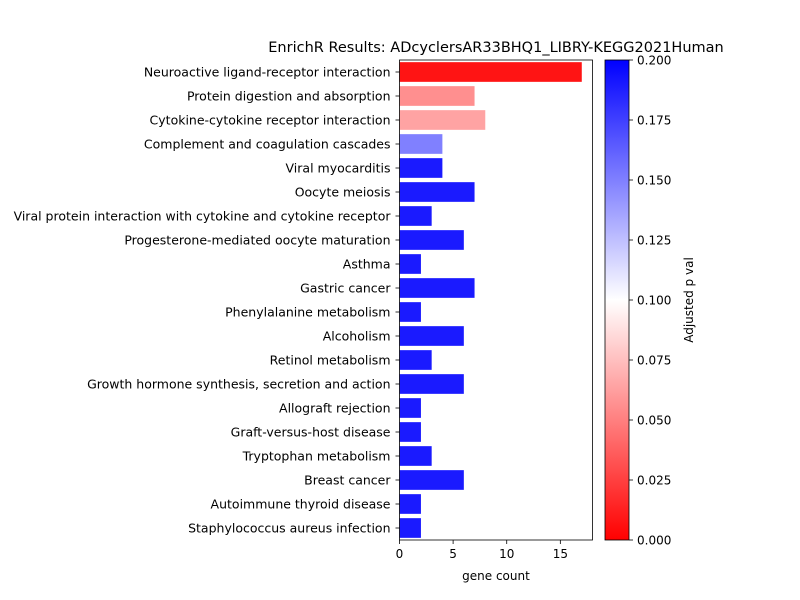 The image size is (800, 600). Describe the element at coordinates (654, 421) in the screenshot. I see `colorbar-tick-label: 0.050` at that location.